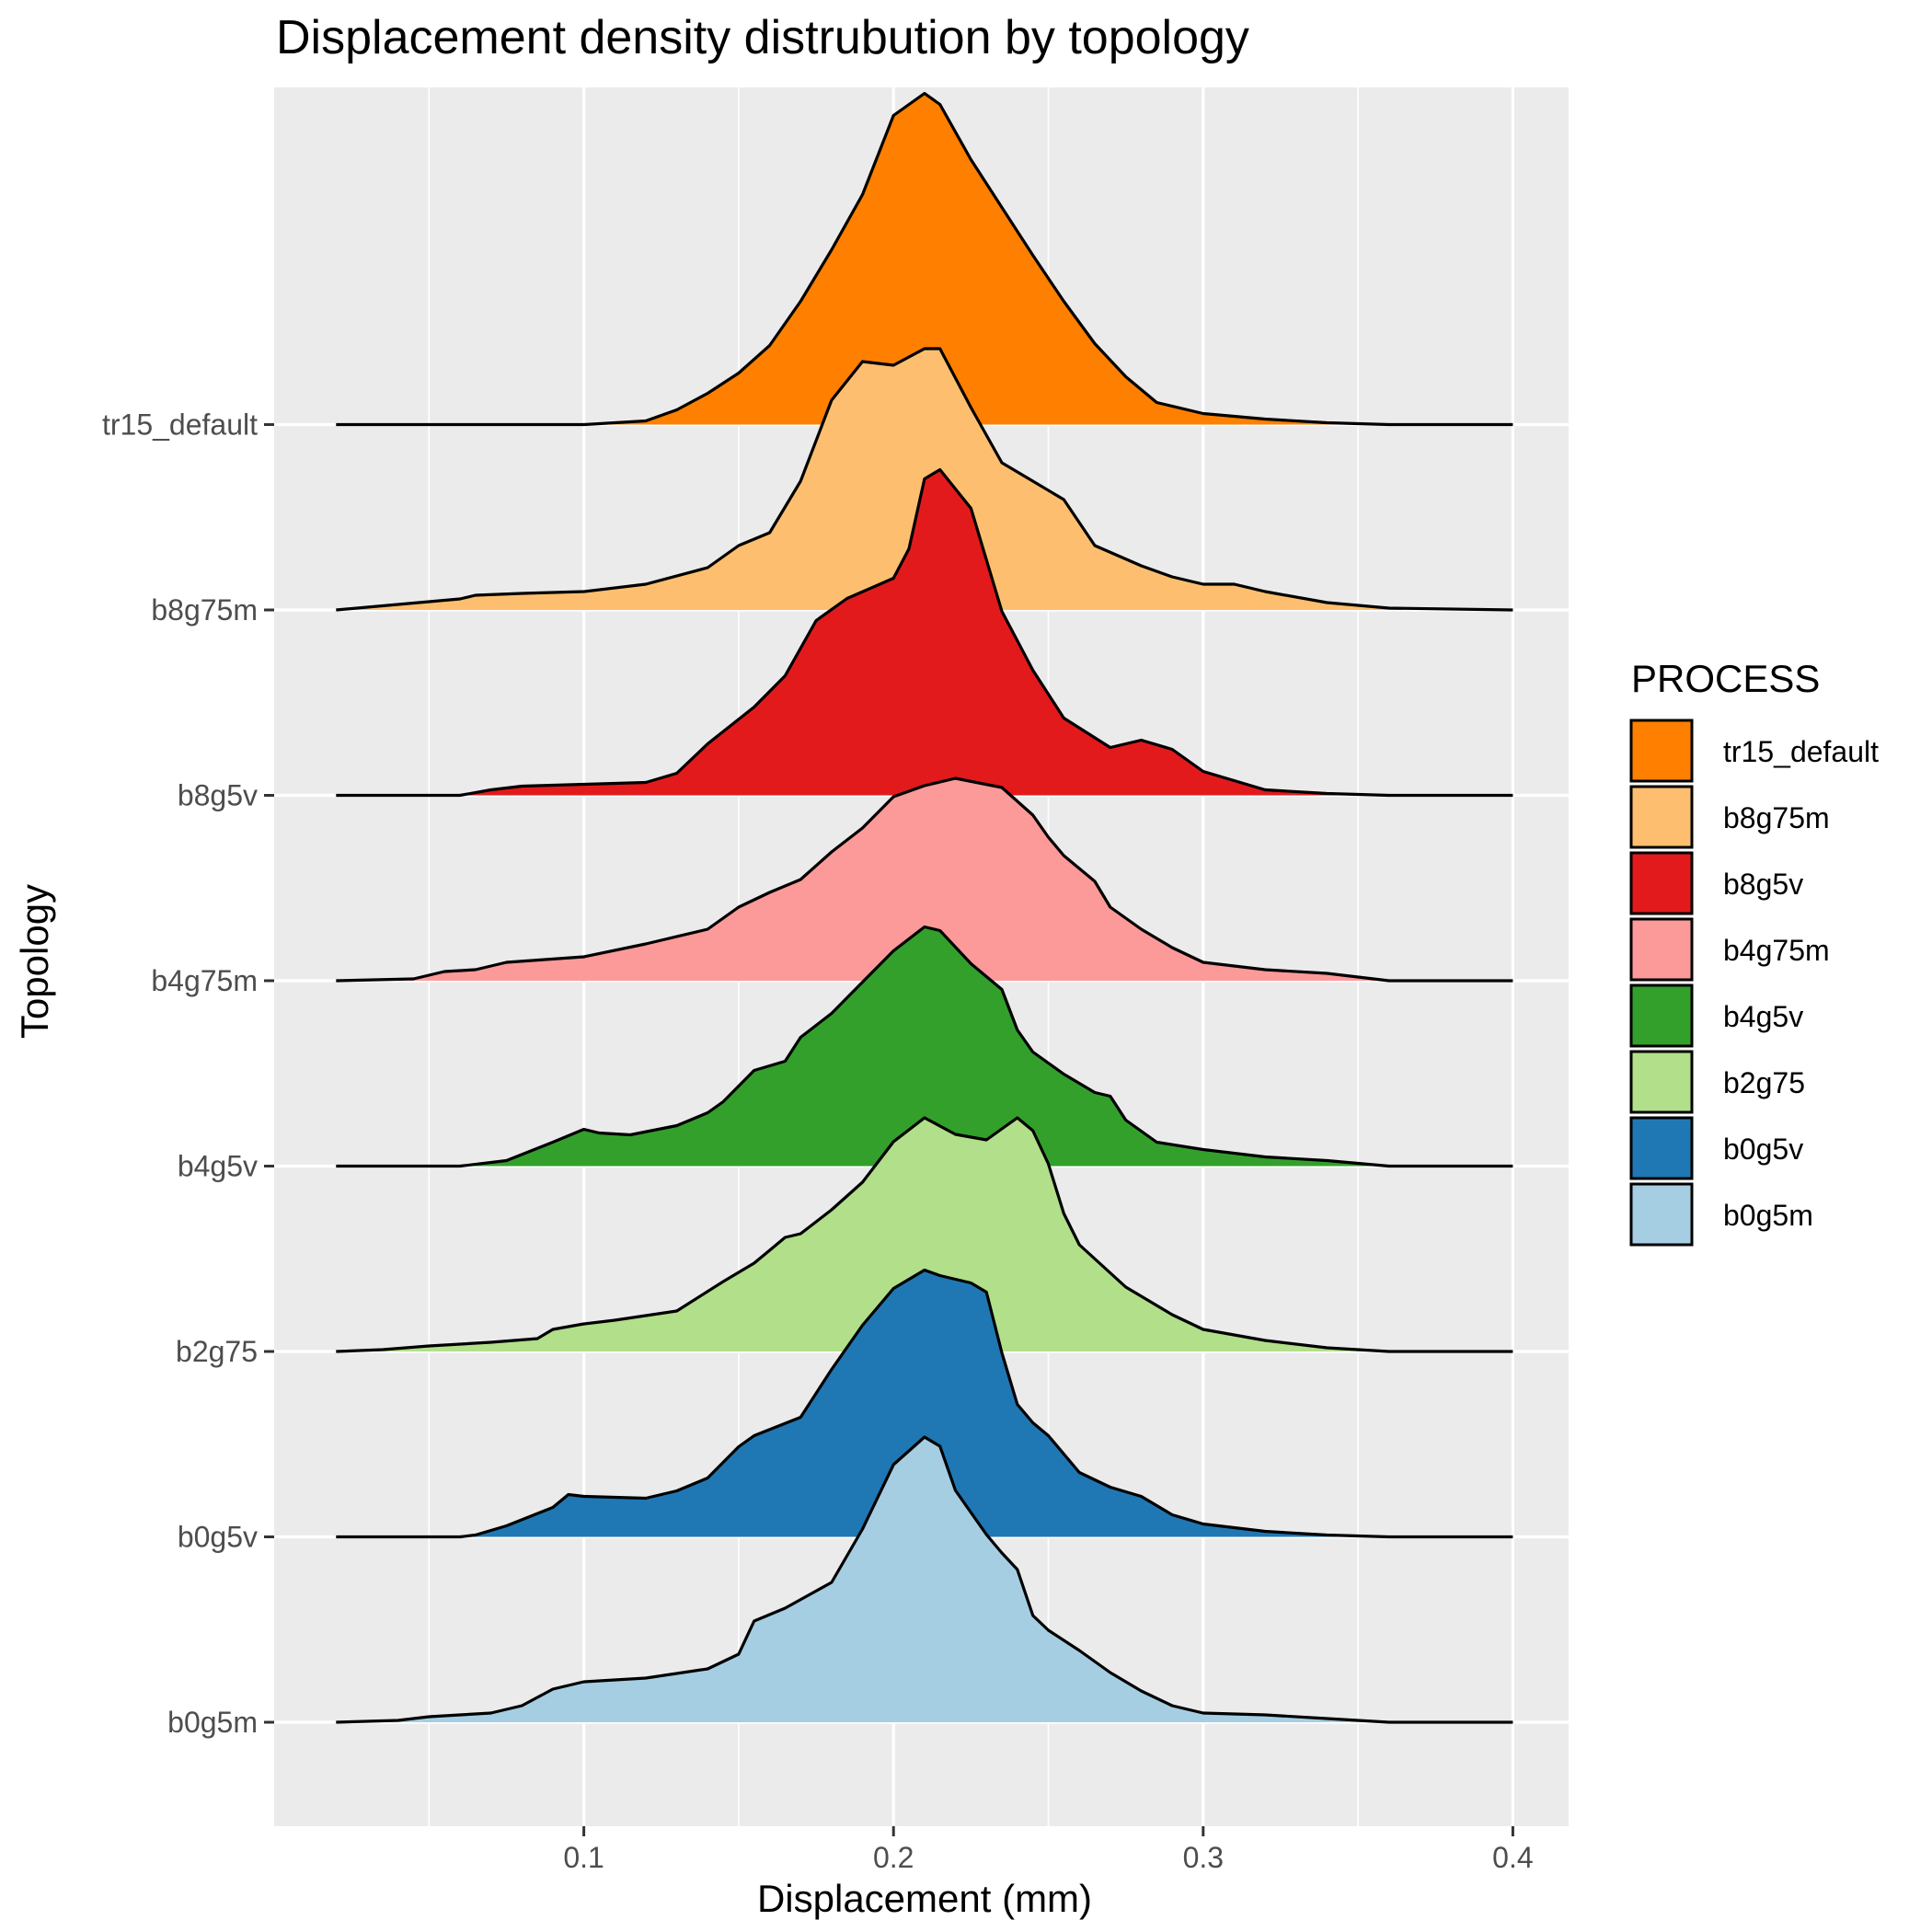 Image resolution: width=1932 pixels, height=1932 pixels. I want to click on legend-swatch-b4g75m, so click(1661, 949).